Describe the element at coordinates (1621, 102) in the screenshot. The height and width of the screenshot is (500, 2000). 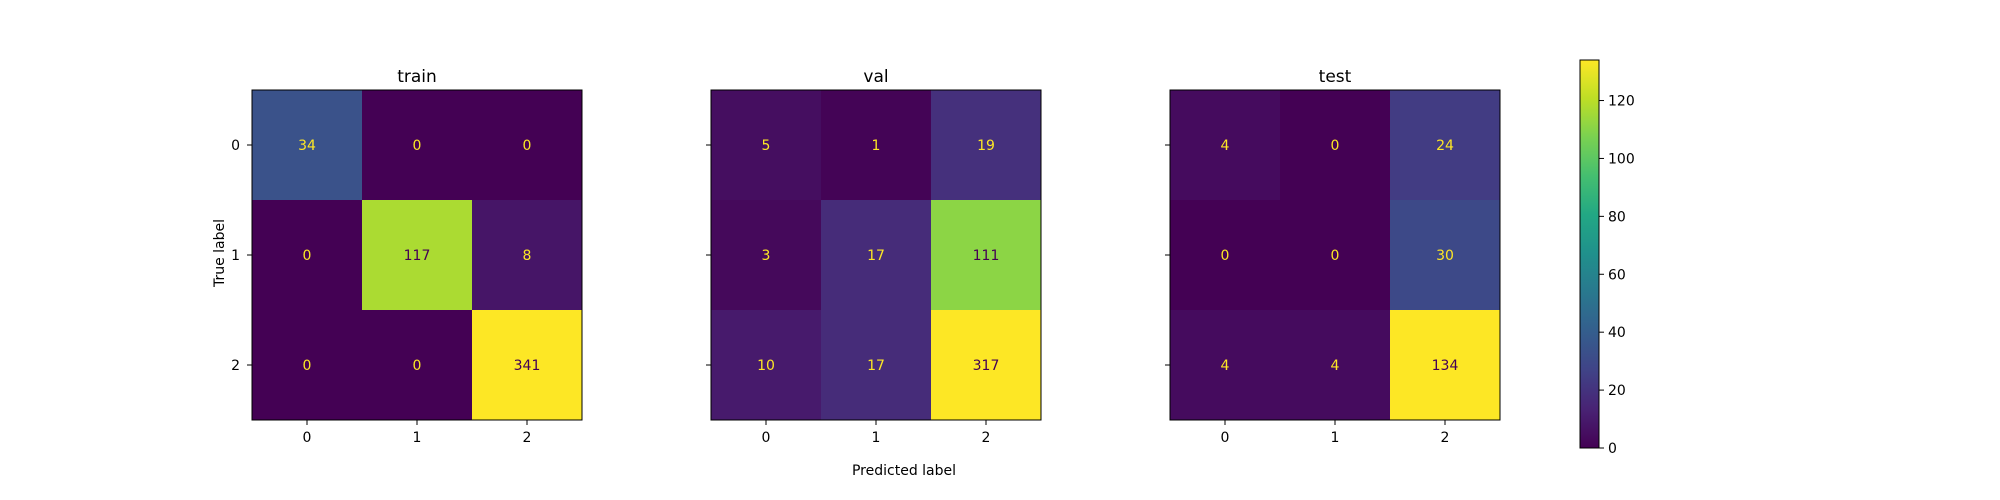
I see `colorbar-tick-label: 120` at that location.